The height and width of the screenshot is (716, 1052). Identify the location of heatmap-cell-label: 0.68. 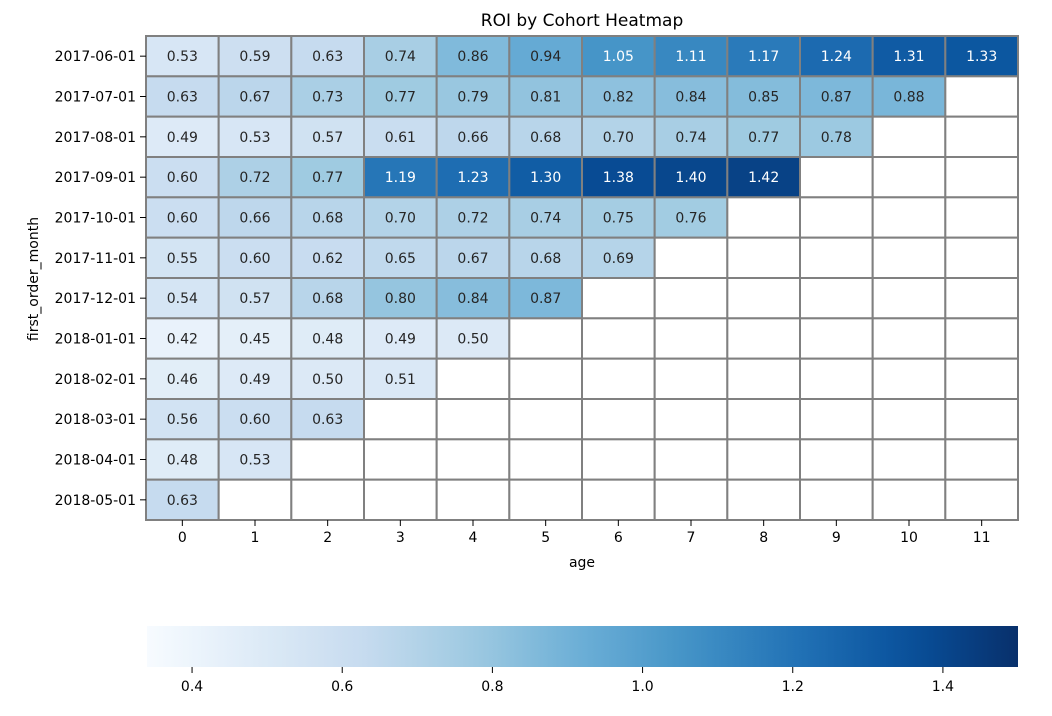
(545, 259).